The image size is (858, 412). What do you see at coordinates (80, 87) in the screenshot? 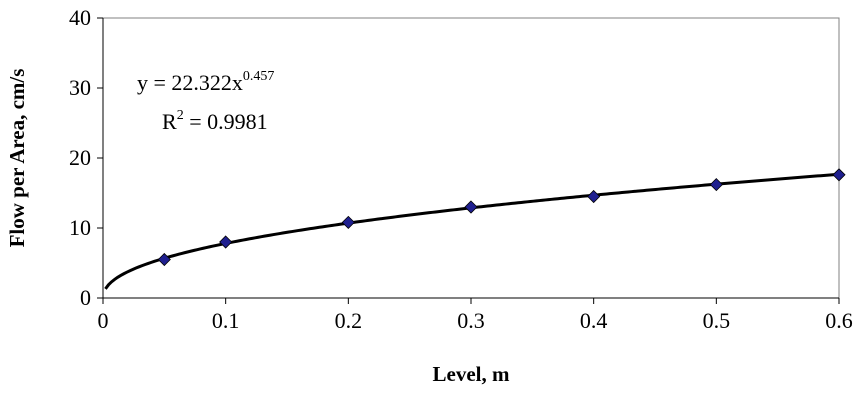
I see `y-tick-label: 30` at bounding box center [80, 87].